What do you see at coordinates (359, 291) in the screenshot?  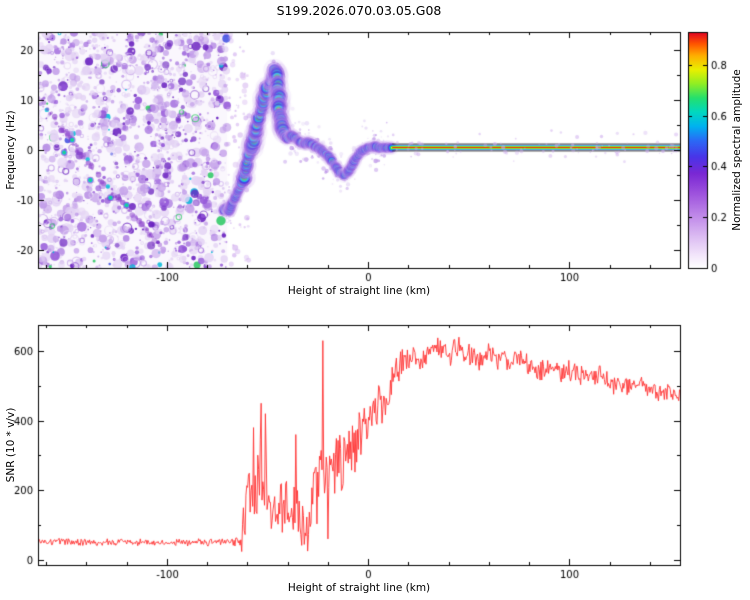 I see `top-xaxis-label: Height of straight line (km)` at bounding box center [359, 291].